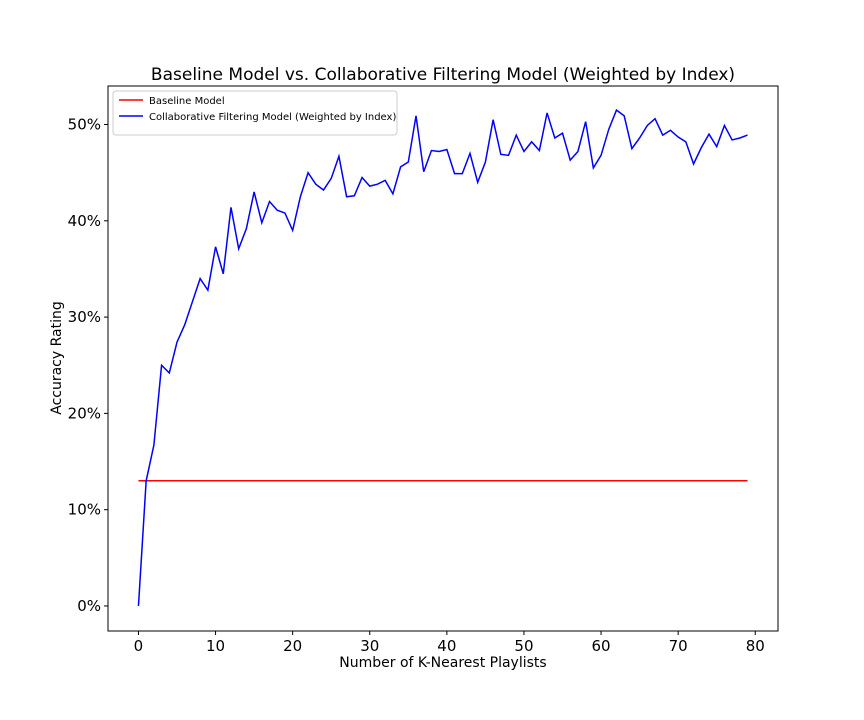 The width and height of the screenshot is (864, 720). Describe the element at coordinates (84, 125) in the screenshot. I see `y-tick-label: 50%` at that location.